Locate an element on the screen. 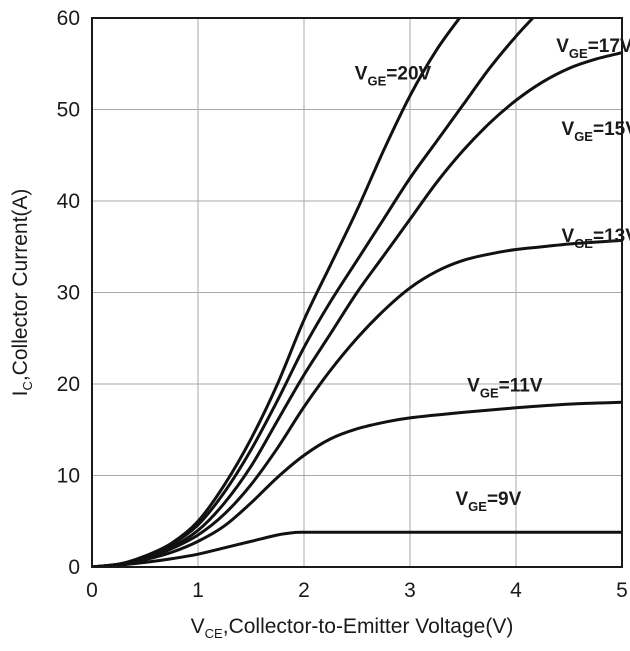  x-tick-label: 3 is located at coordinates (410, 590).